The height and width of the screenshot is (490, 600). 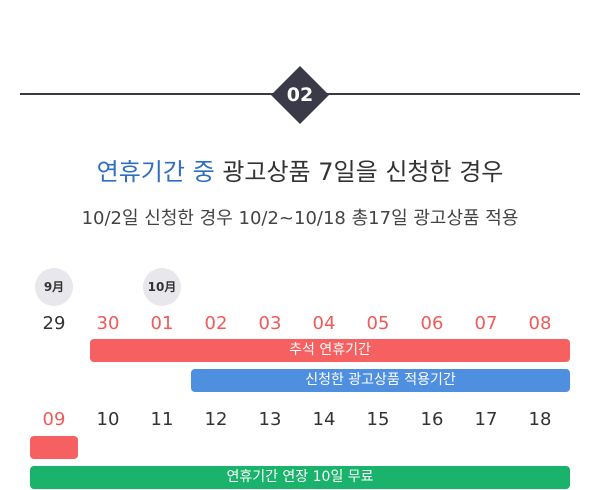 What do you see at coordinates (155, 172) in the screenshot?
I see `headline-accent: 연휴기간 중` at bounding box center [155, 172].